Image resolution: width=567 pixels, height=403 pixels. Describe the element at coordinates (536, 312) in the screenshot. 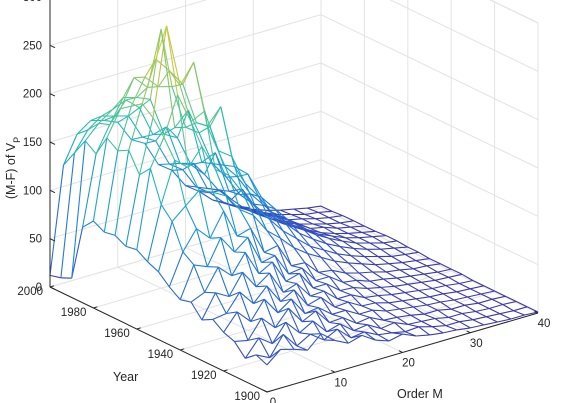

I see `order-tick-mark` at that location.